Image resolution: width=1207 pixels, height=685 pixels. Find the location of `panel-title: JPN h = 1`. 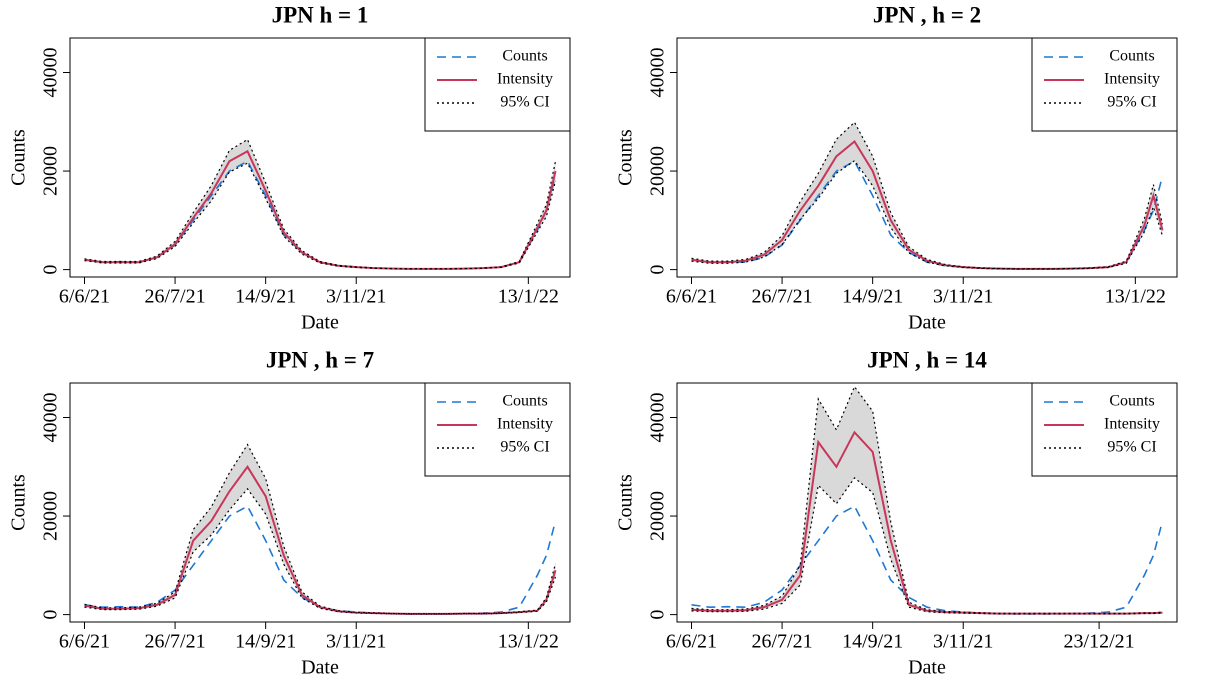

panel-title: JPN h = 1 is located at coordinates (320, 14).